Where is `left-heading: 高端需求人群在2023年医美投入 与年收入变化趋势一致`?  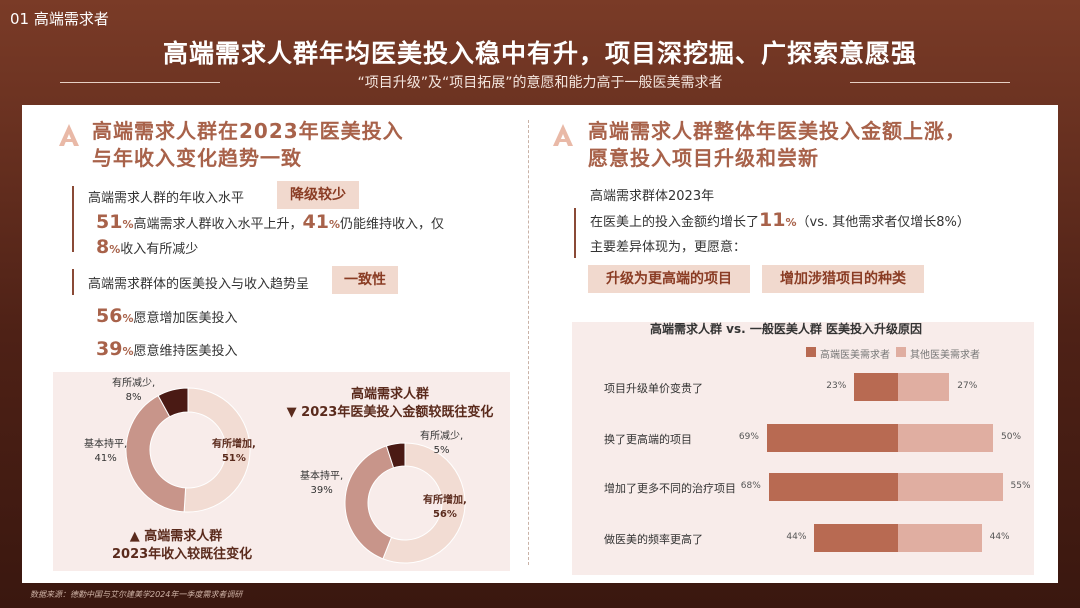 left-heading: 高端需求人群在2023年医美投入 与年收入变化趋势一致 is located at coordinates (248, 144).